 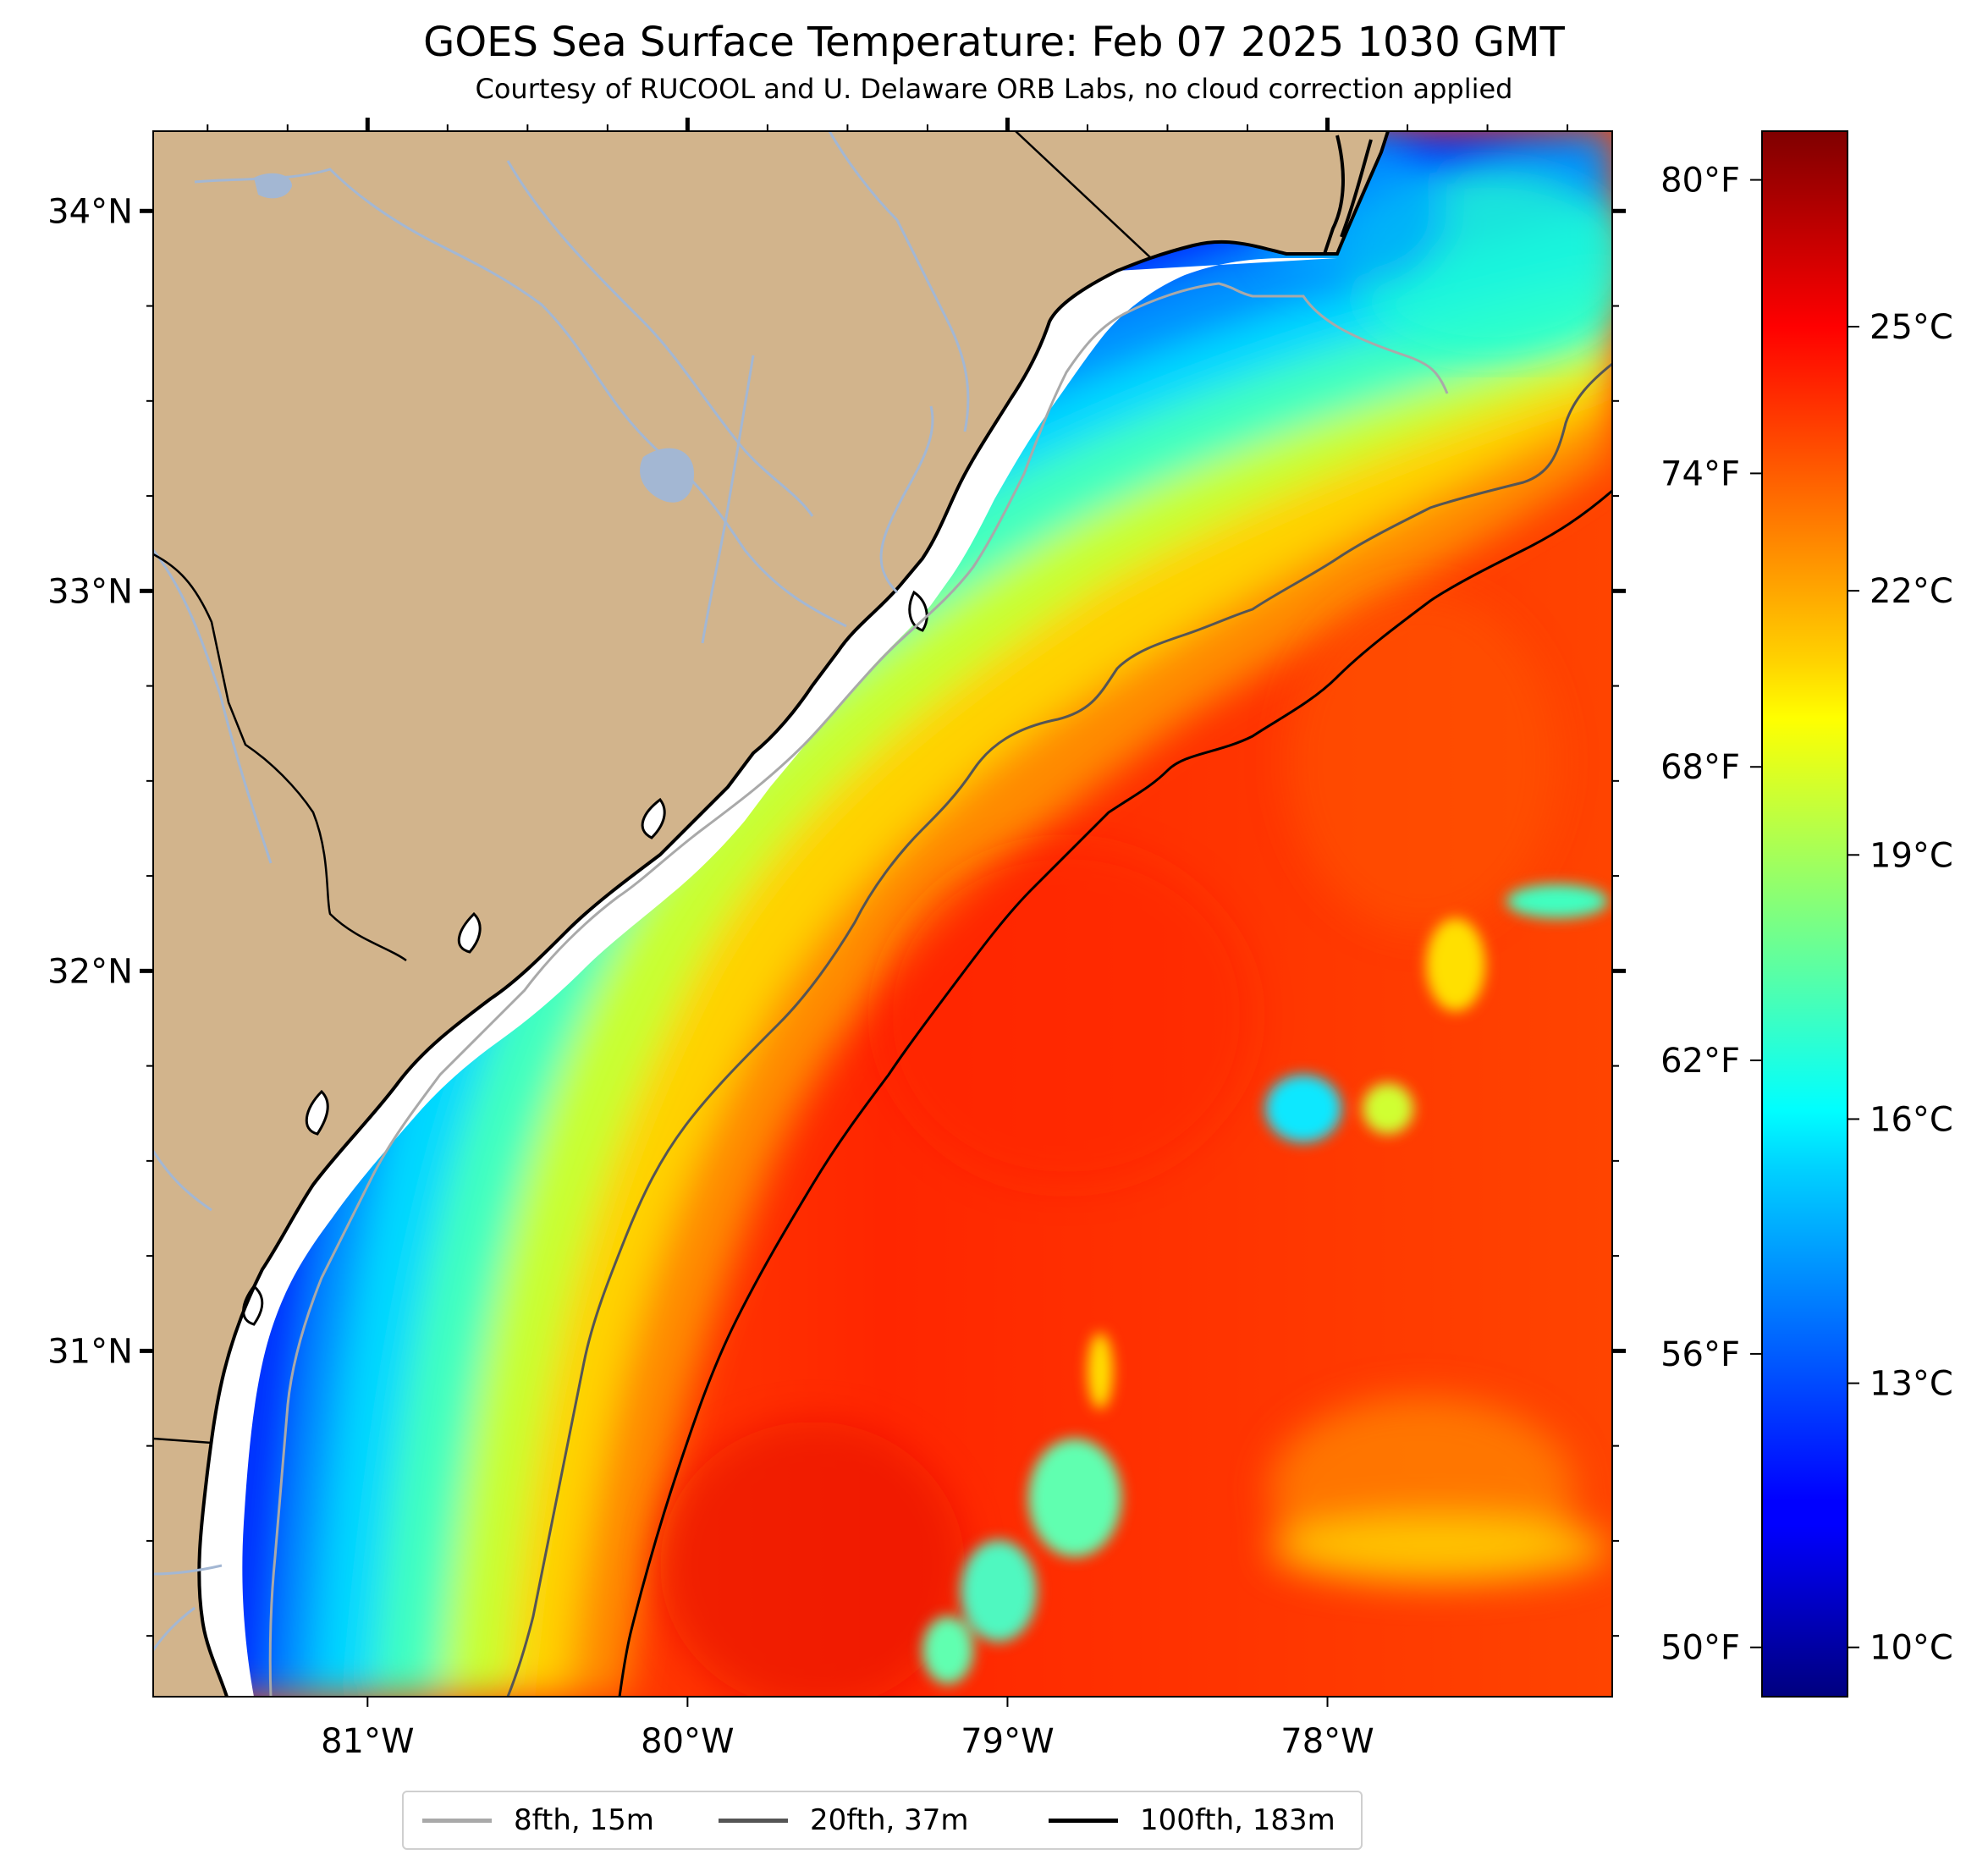 What do you see at coordinates (1911, 592) in the screenshot?
I see `celsius-tick-label: 22°C` at bounding box center [1911, 592].